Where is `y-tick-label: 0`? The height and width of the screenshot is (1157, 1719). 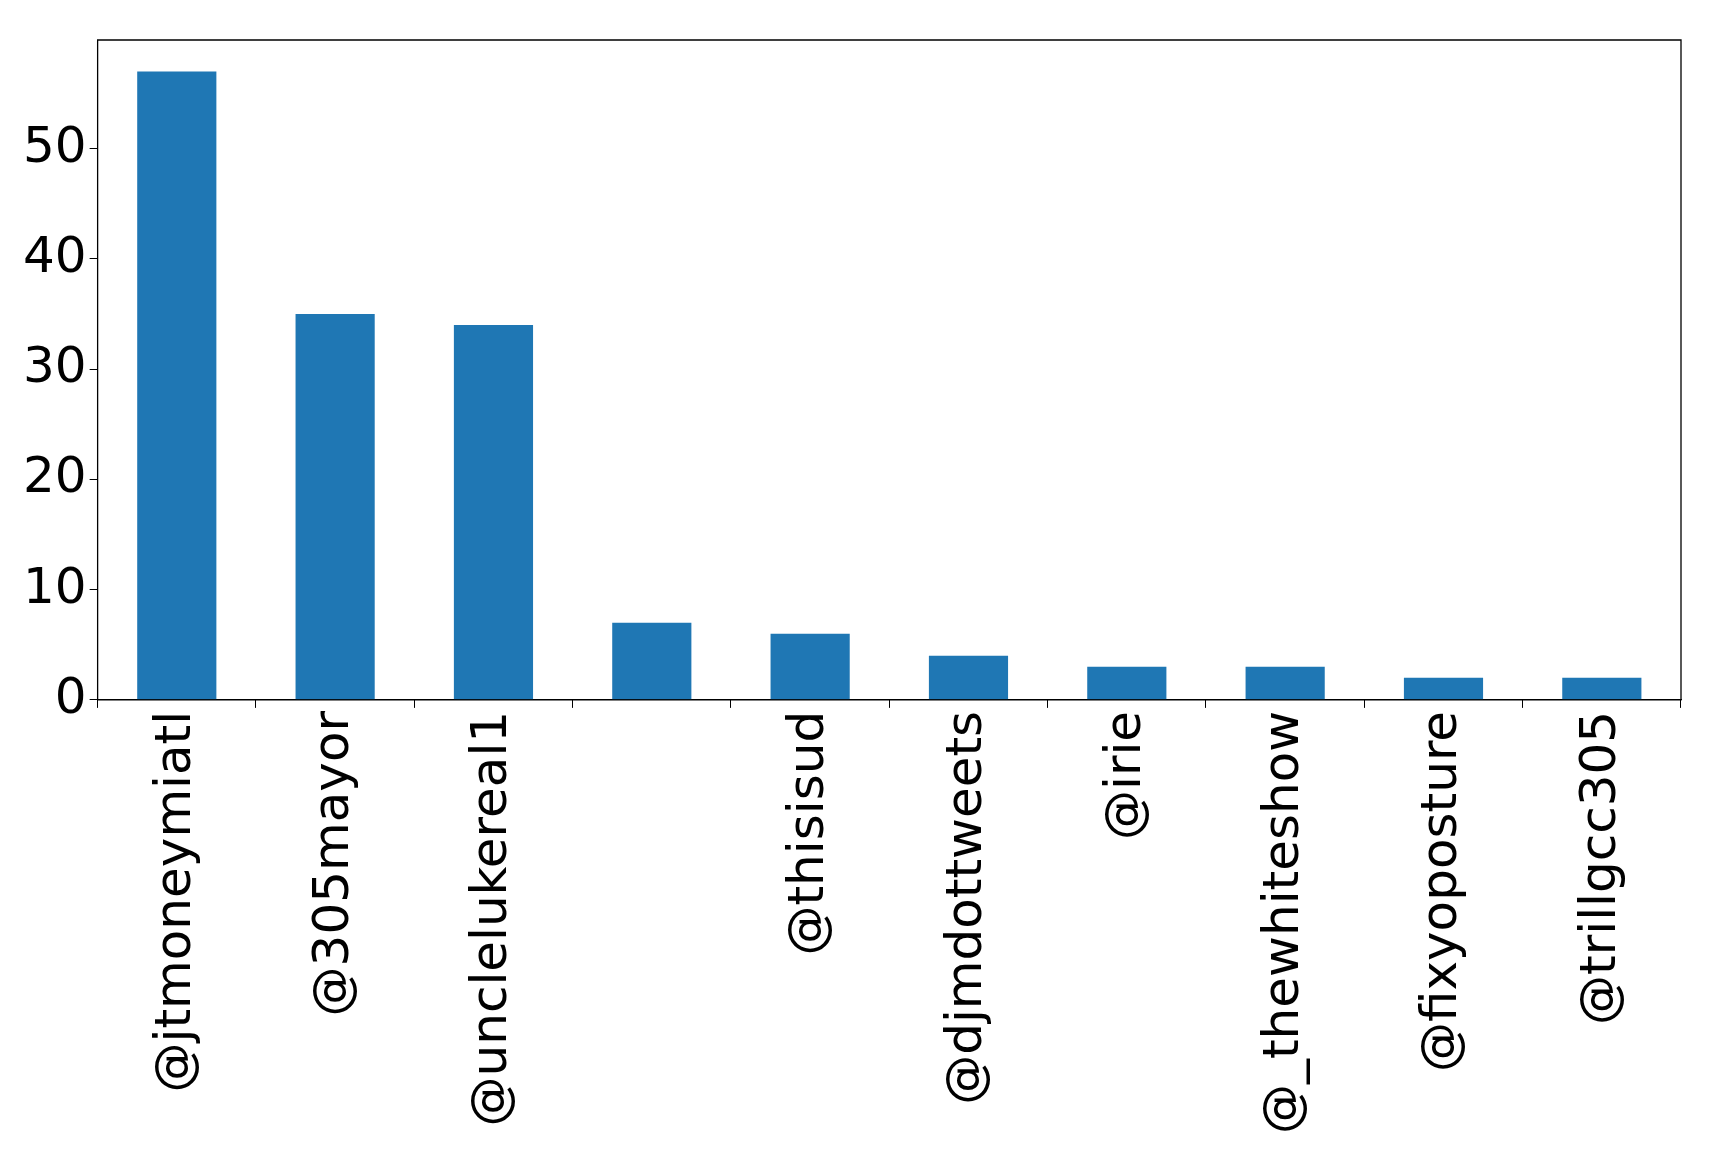 y-tick-label: 0 is located at coordinates (70, 695).